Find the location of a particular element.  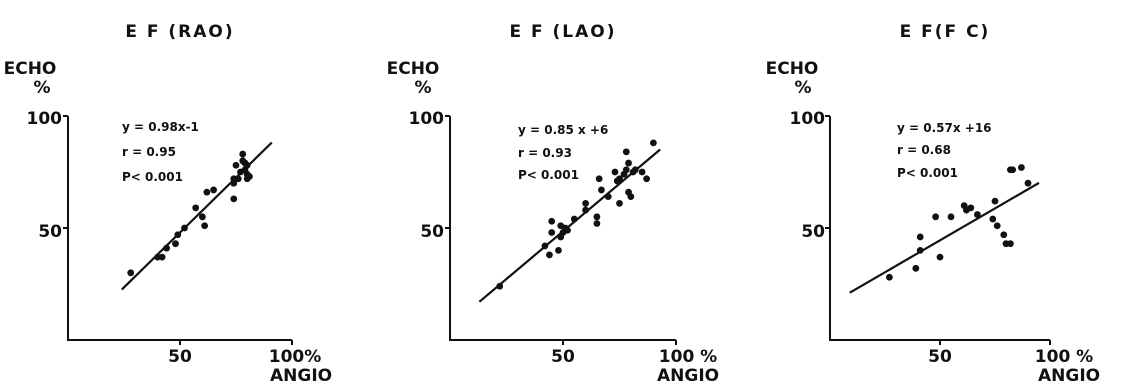

panel-title: E F(F C) is located at coordinates (945, 32).